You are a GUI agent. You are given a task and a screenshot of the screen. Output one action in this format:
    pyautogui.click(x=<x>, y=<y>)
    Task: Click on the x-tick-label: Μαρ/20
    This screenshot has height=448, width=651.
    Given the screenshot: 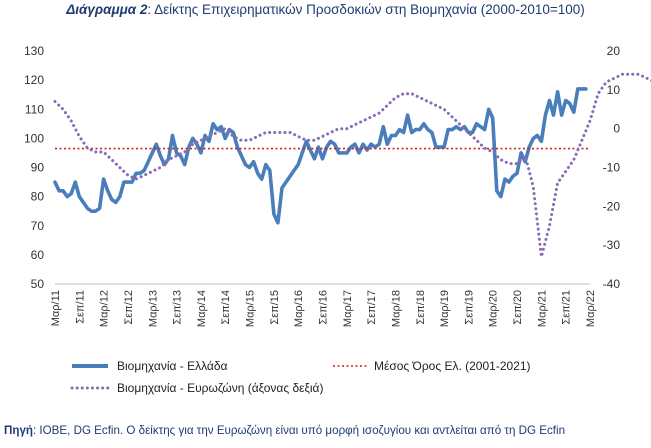 What is the action you would take?
    pyautogui.click(x=494, y=308)
    